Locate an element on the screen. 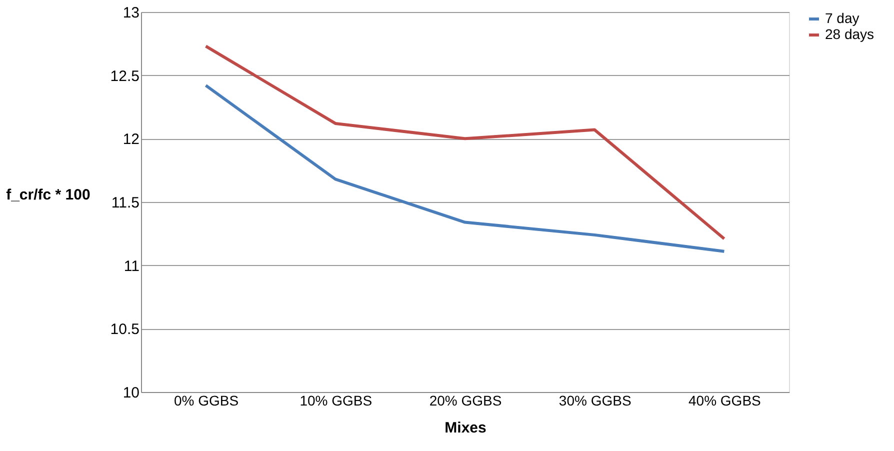  x-tick-label: 20% GGBS is located at coordinates (465, 400).